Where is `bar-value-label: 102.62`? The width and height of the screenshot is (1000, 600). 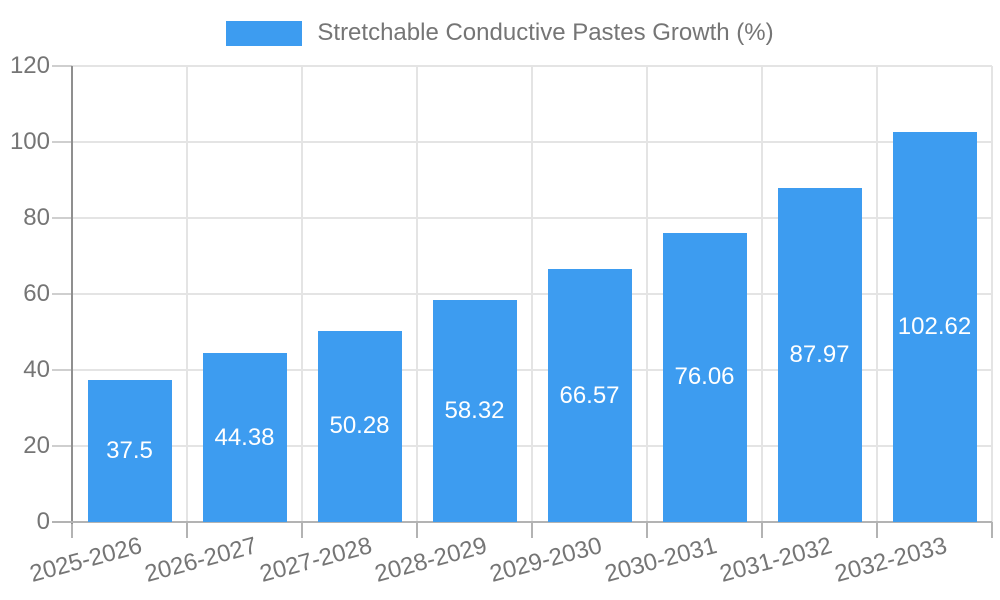
bar-value-label: 102.62 is located at coordinates (934, 326).